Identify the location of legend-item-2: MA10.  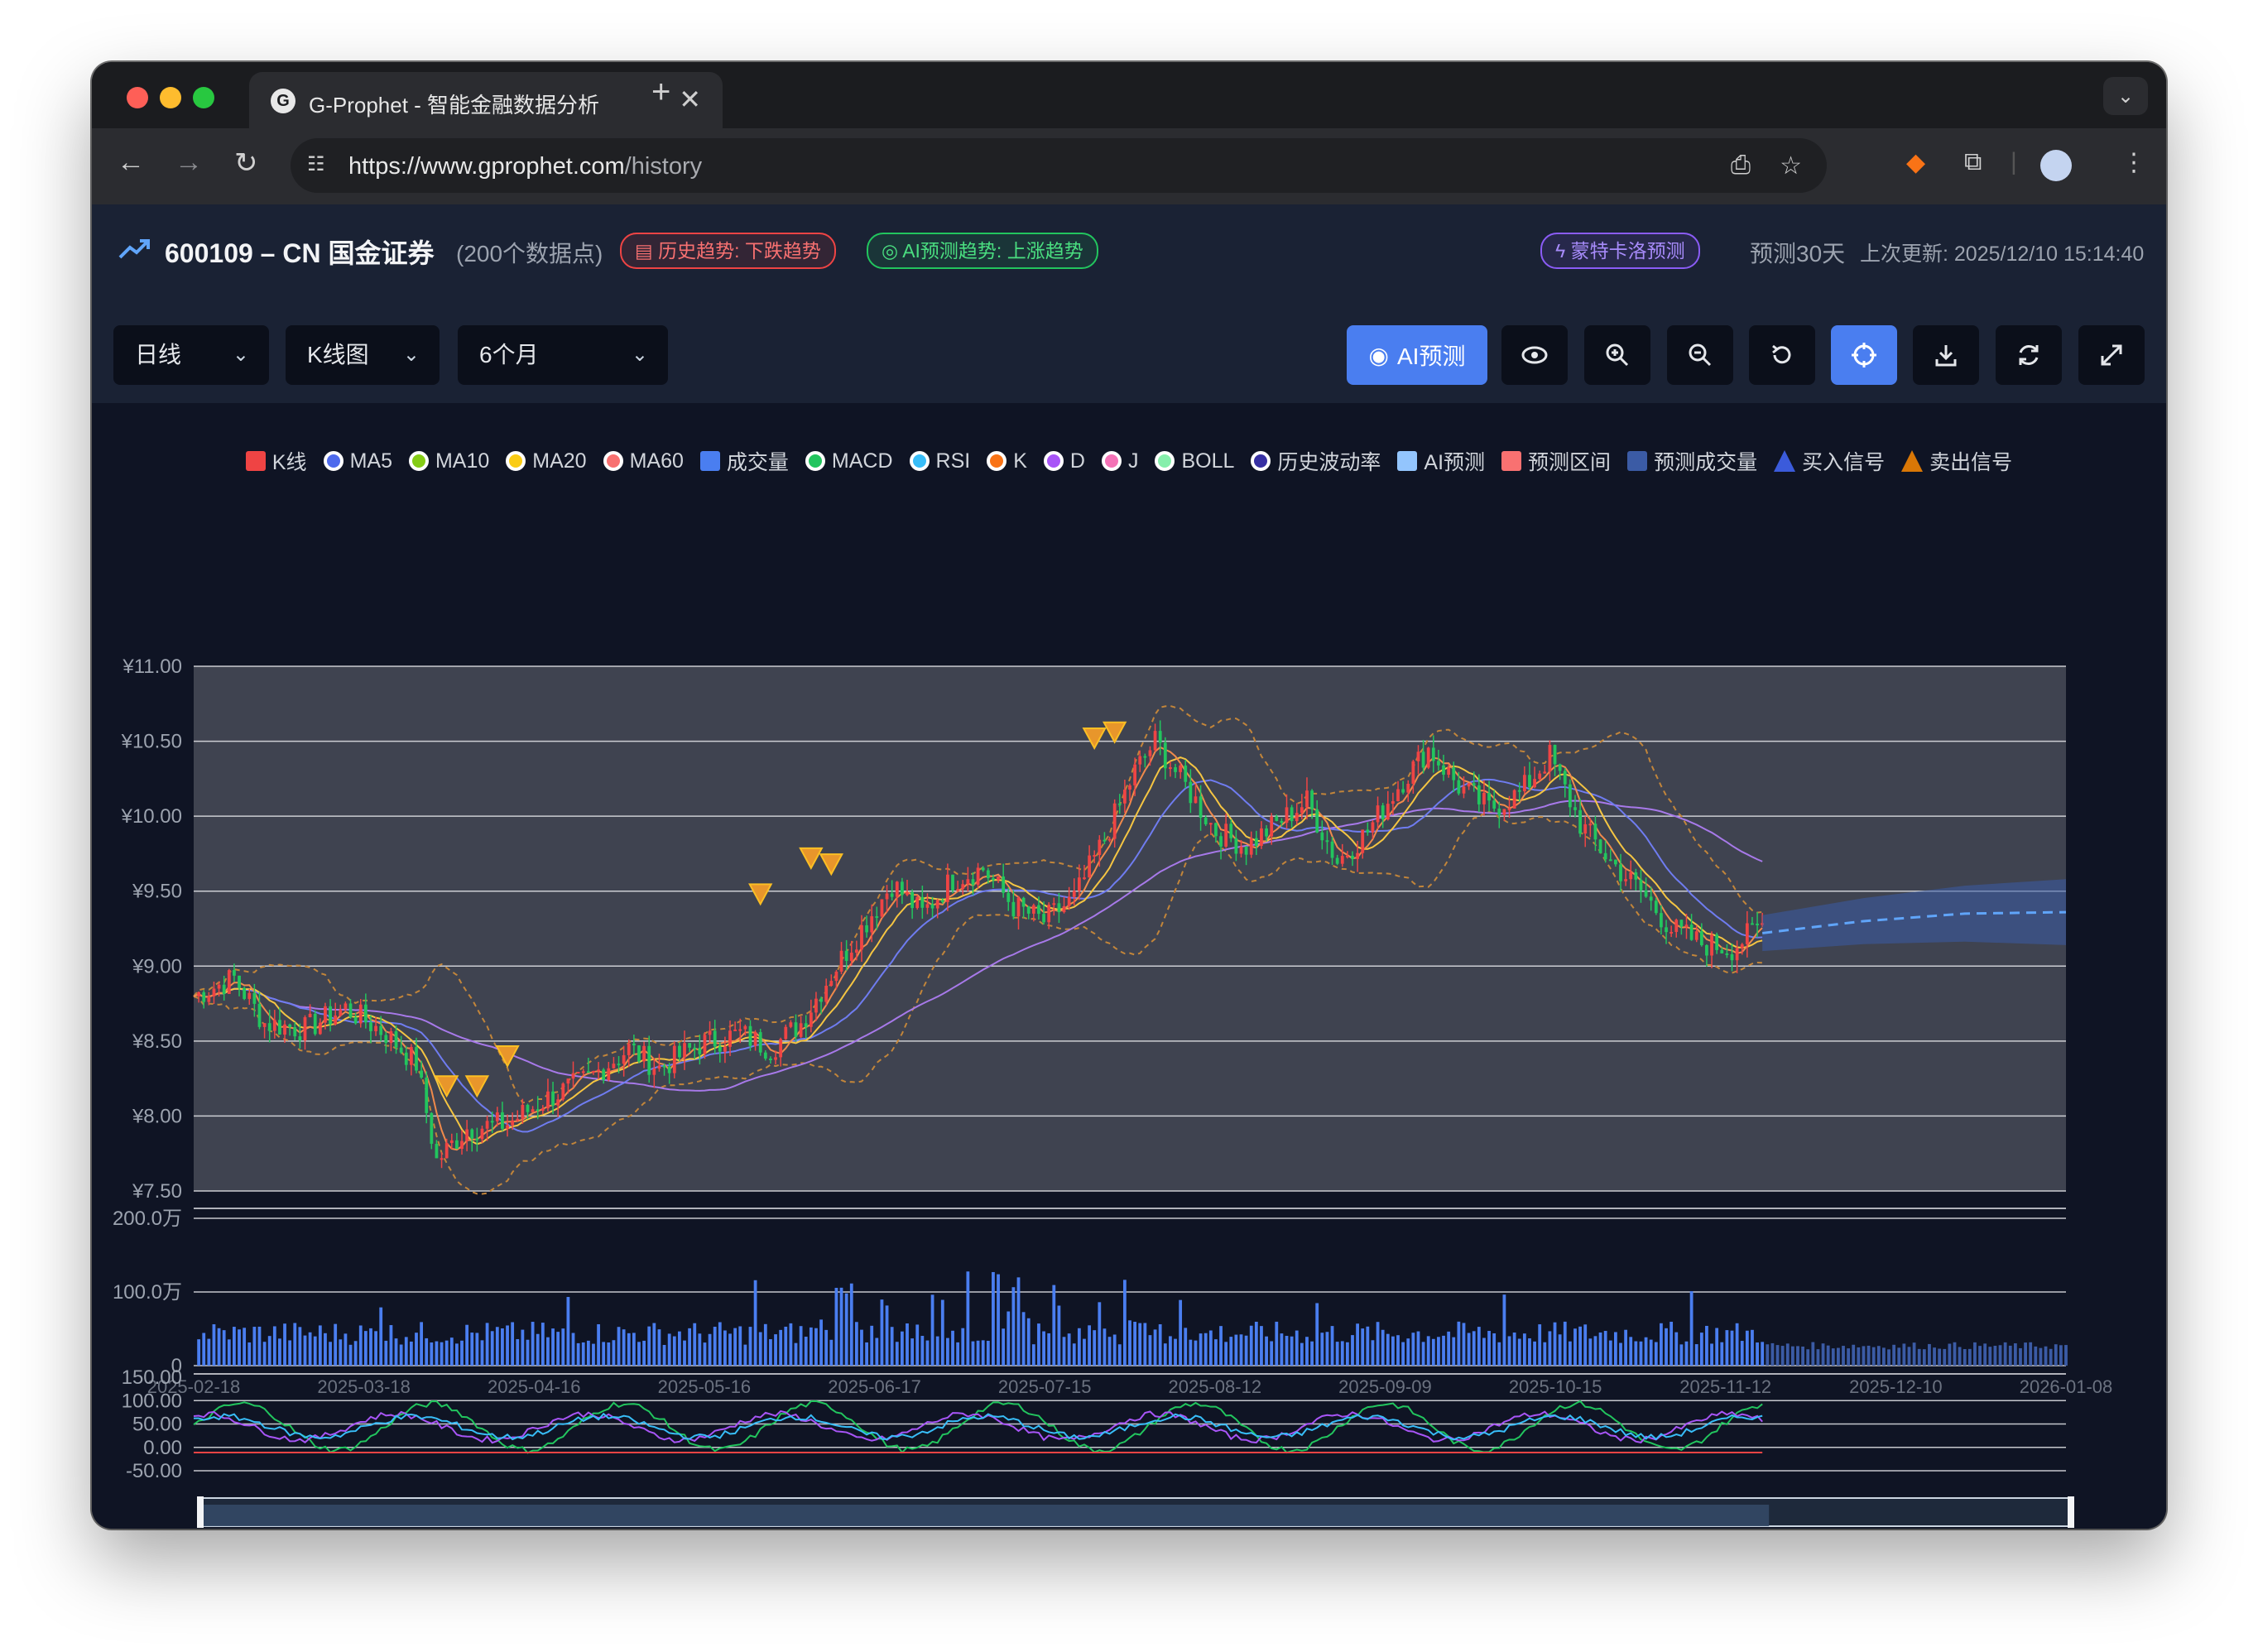
(448, 461).